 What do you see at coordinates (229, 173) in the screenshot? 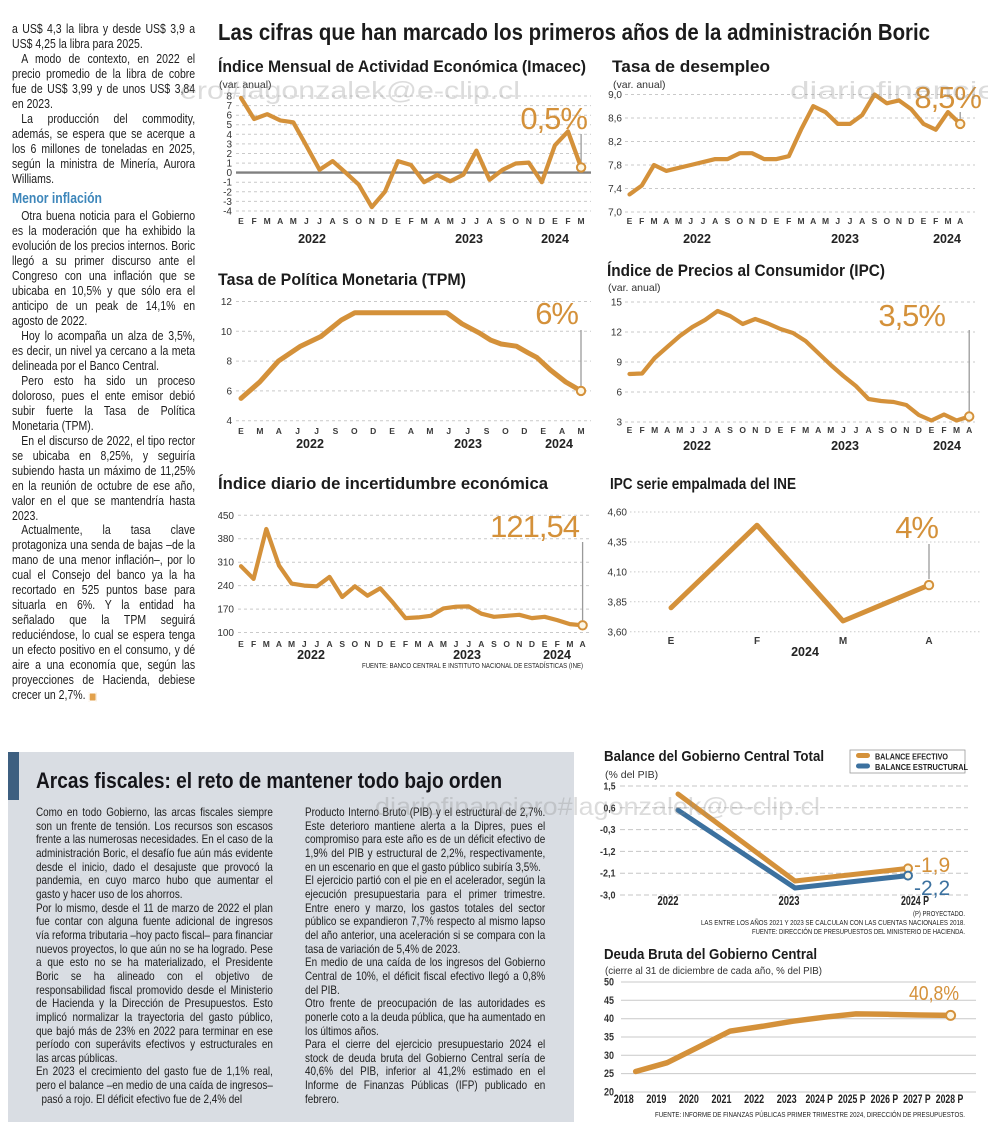
I see `svg-text: 0` at bounding box center [229, 173].